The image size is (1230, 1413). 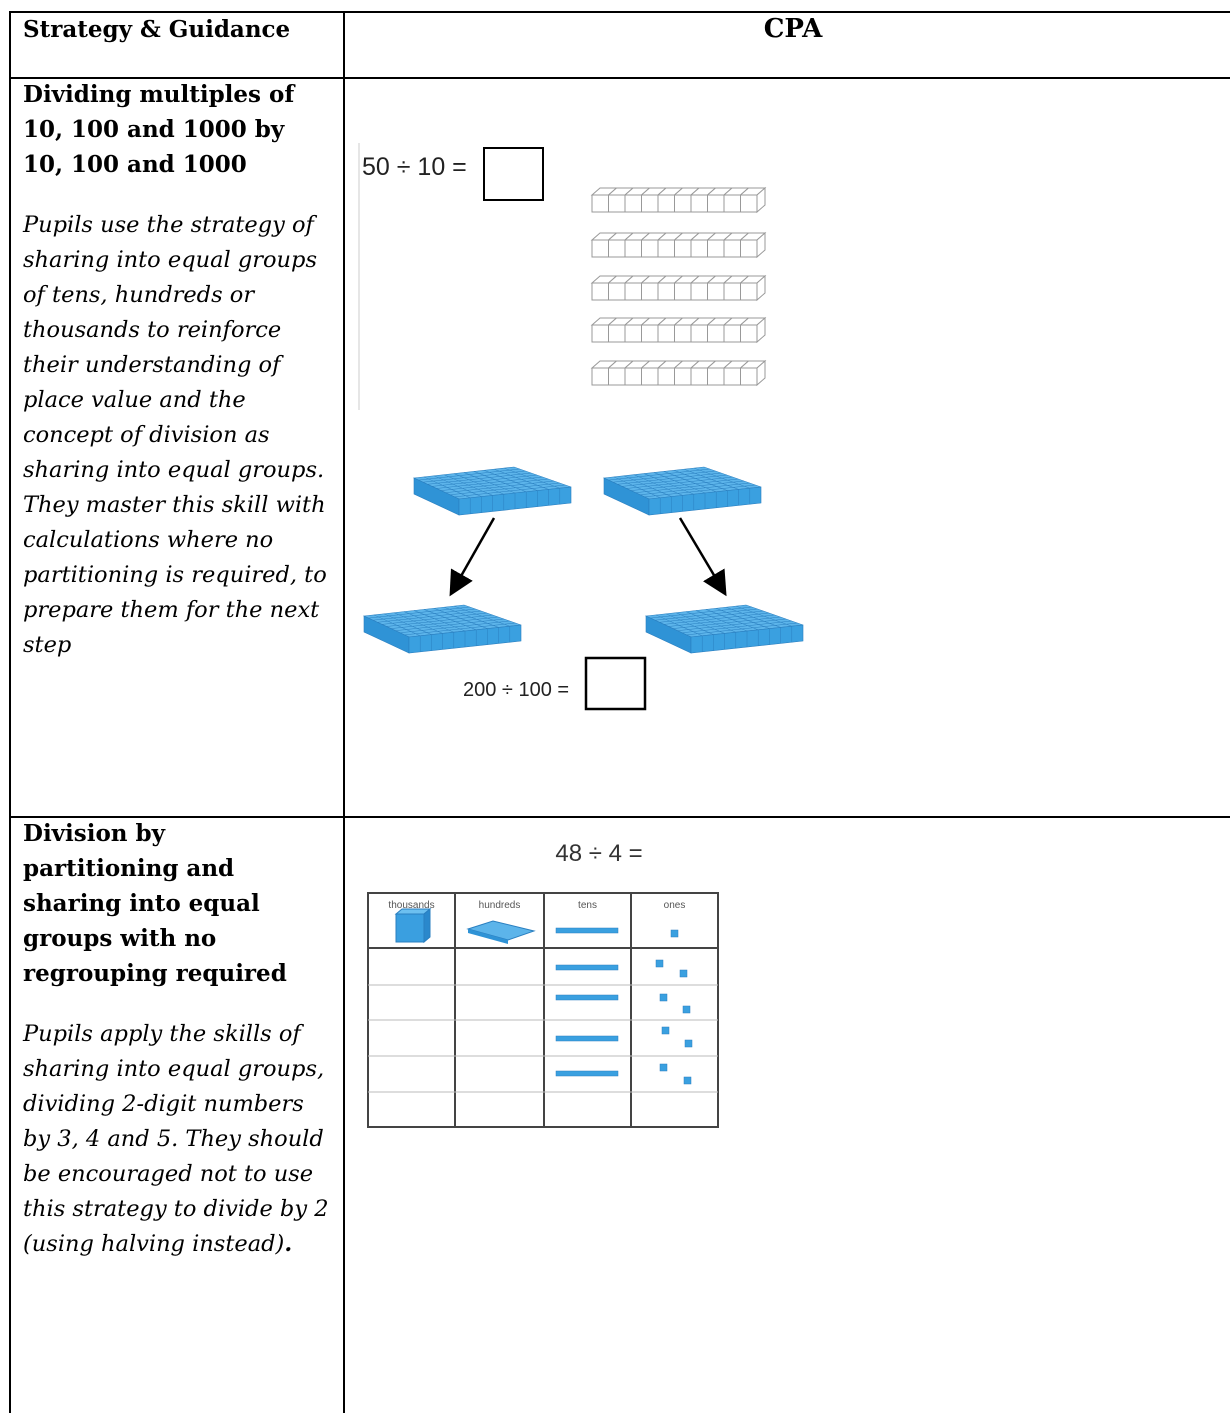 I want to click on column-header: Strategy & Guidance, so click(x=157, y=29).